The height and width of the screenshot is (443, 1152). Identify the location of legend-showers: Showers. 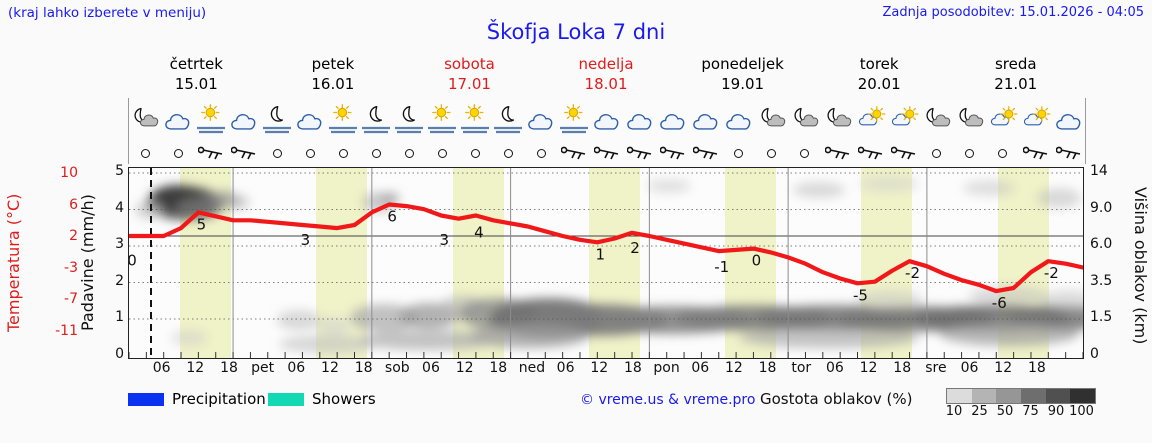
(322, 399).